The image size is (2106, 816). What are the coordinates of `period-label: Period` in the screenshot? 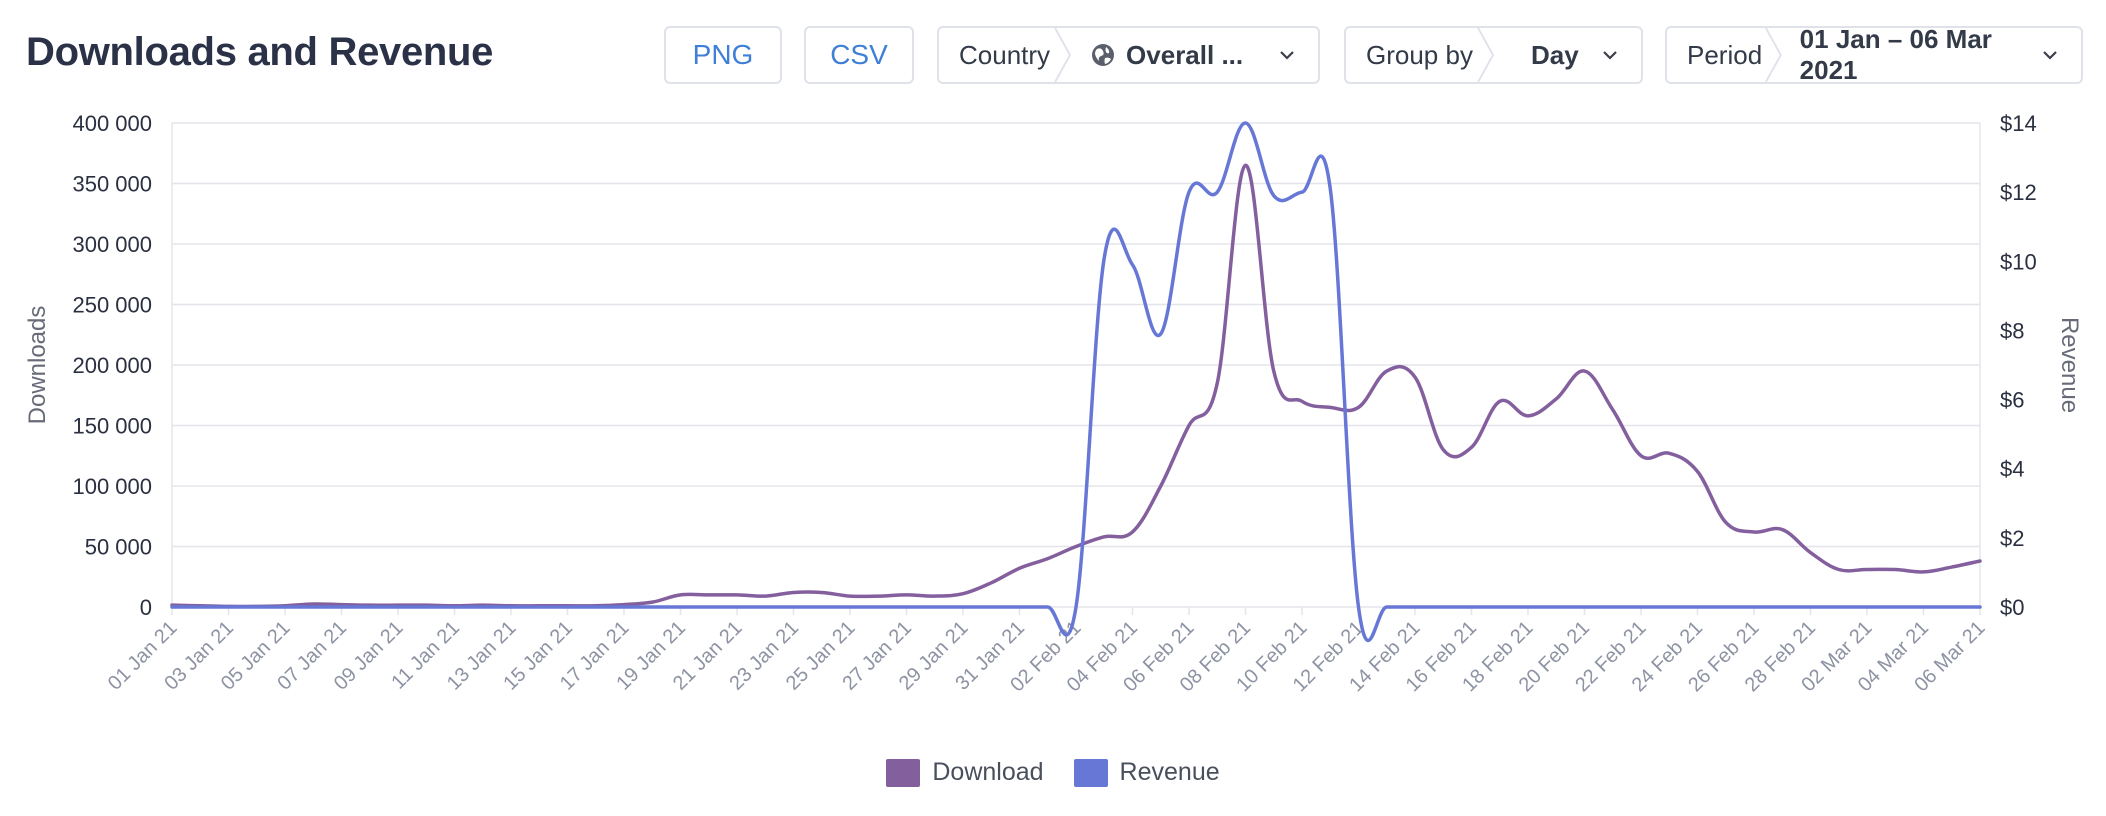 It's located at (1725, 54).